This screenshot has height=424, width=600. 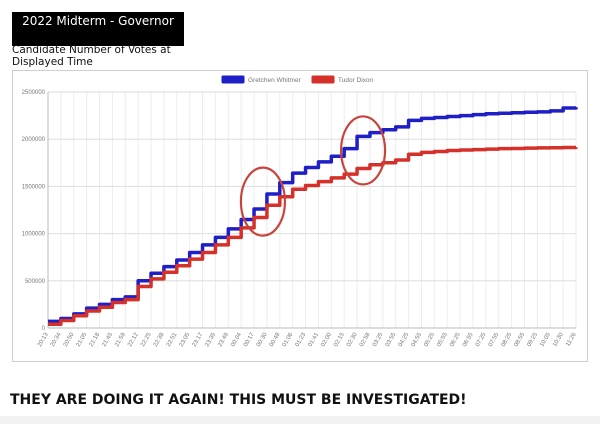 I want to click on x-tick-label: 04:25, so click(x=404, y=339).